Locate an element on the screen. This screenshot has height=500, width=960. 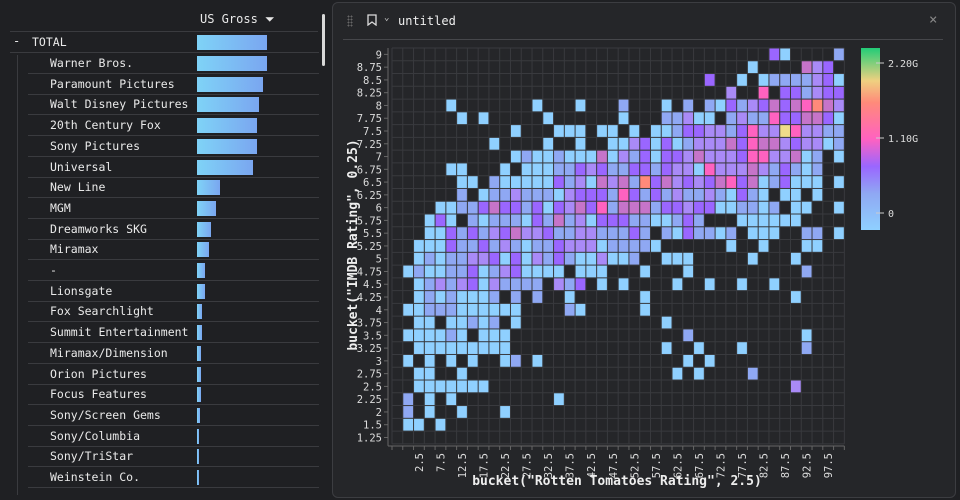
table-row: New Line is located at coordinates (173, 188).